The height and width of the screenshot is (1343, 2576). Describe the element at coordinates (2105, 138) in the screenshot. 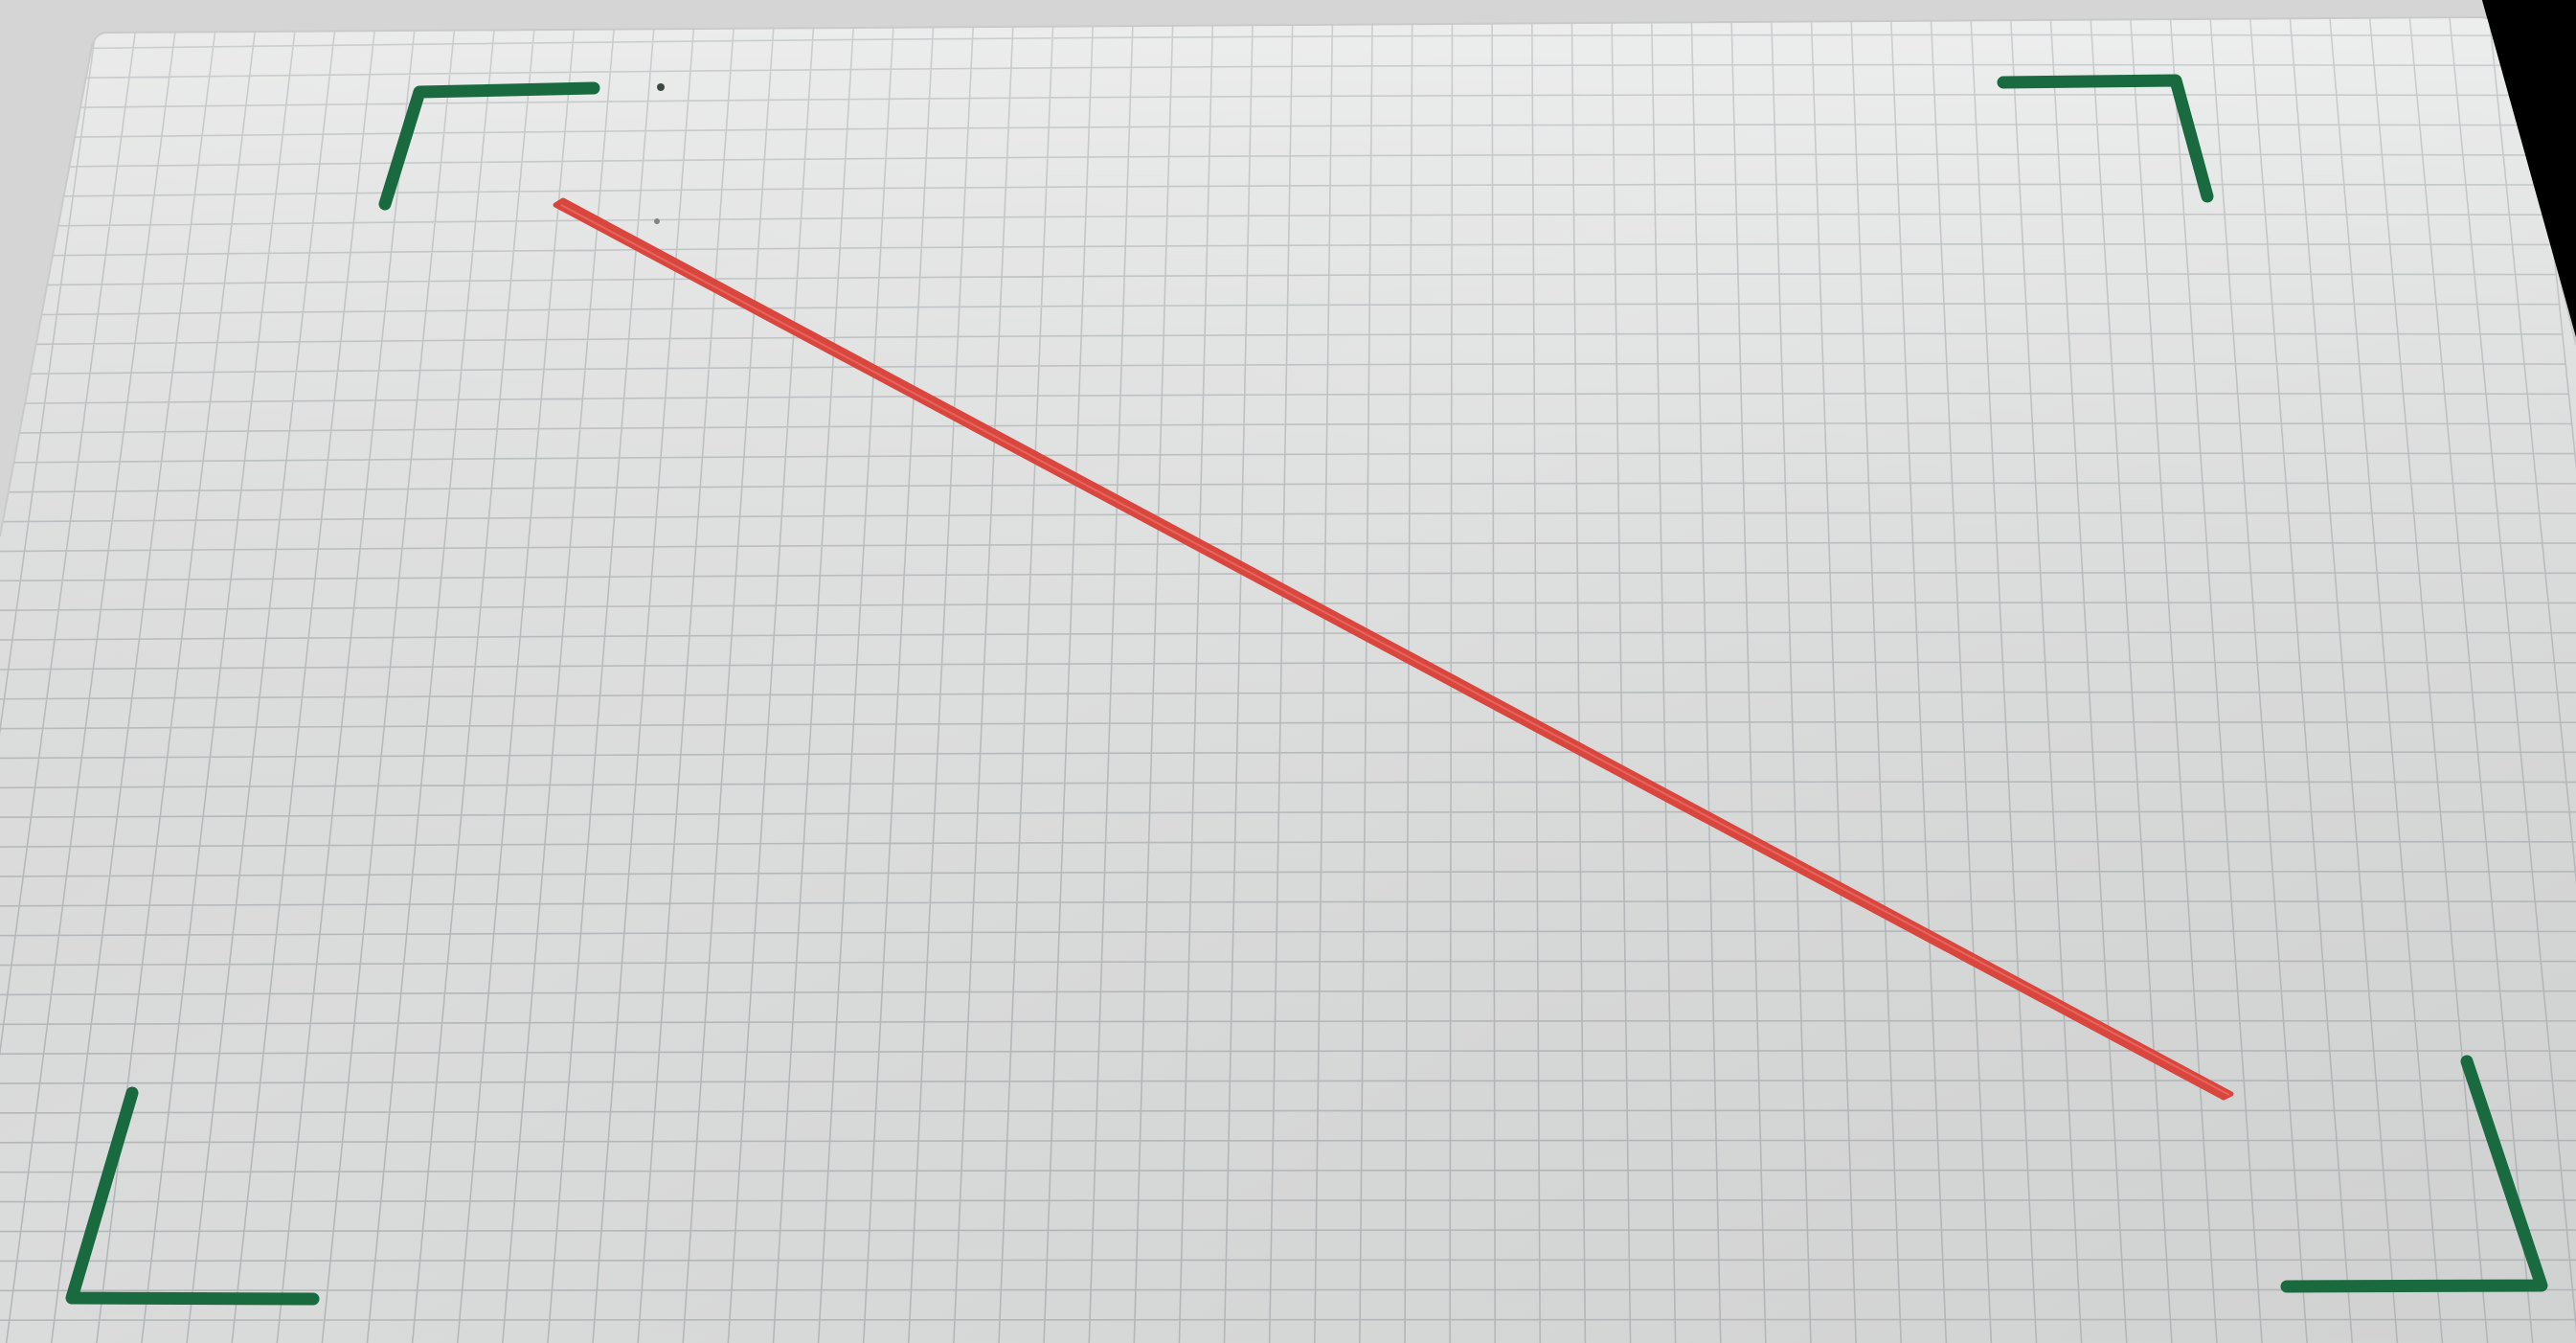

I see `corner-mark-top-right` at that location.